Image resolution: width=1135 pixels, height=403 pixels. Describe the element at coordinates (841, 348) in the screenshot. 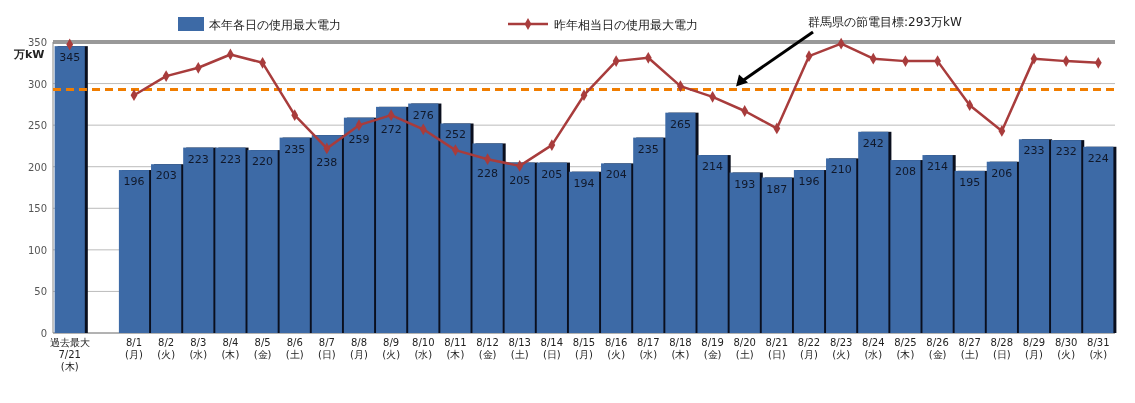

I see `x-tick-label: 8/23(火)` at that location.